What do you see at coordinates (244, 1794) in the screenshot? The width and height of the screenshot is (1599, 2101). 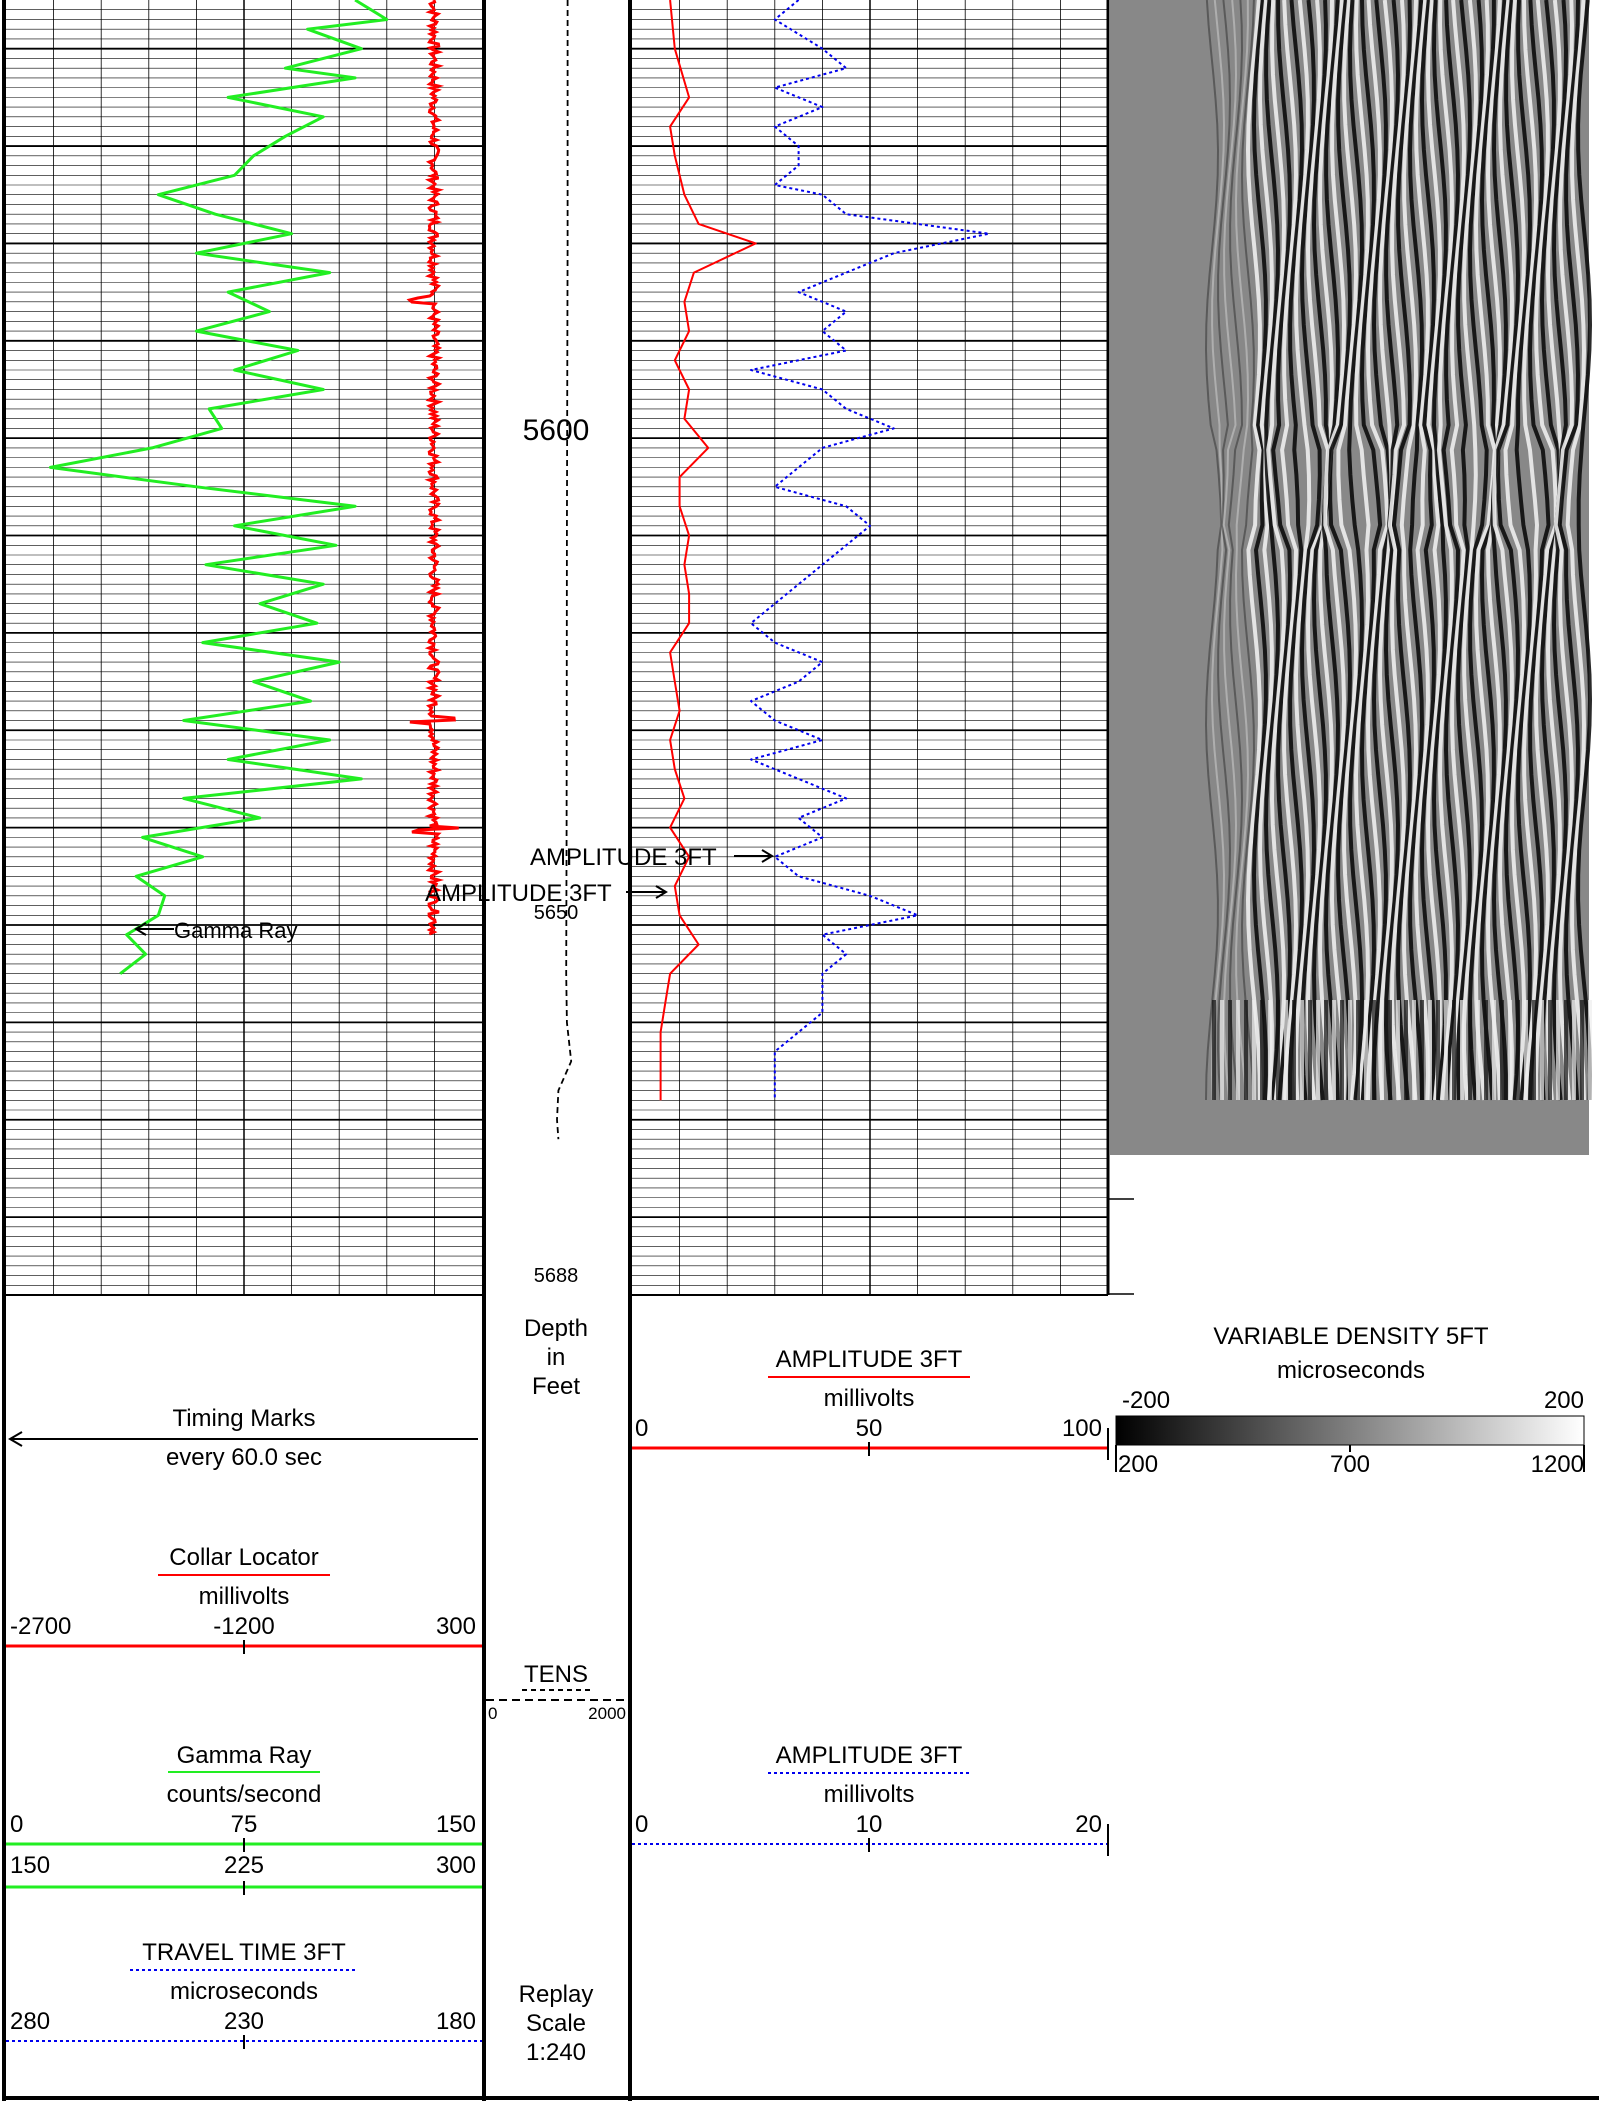 I see `svg-text: counts/second` at bounding box center [244, 1794].